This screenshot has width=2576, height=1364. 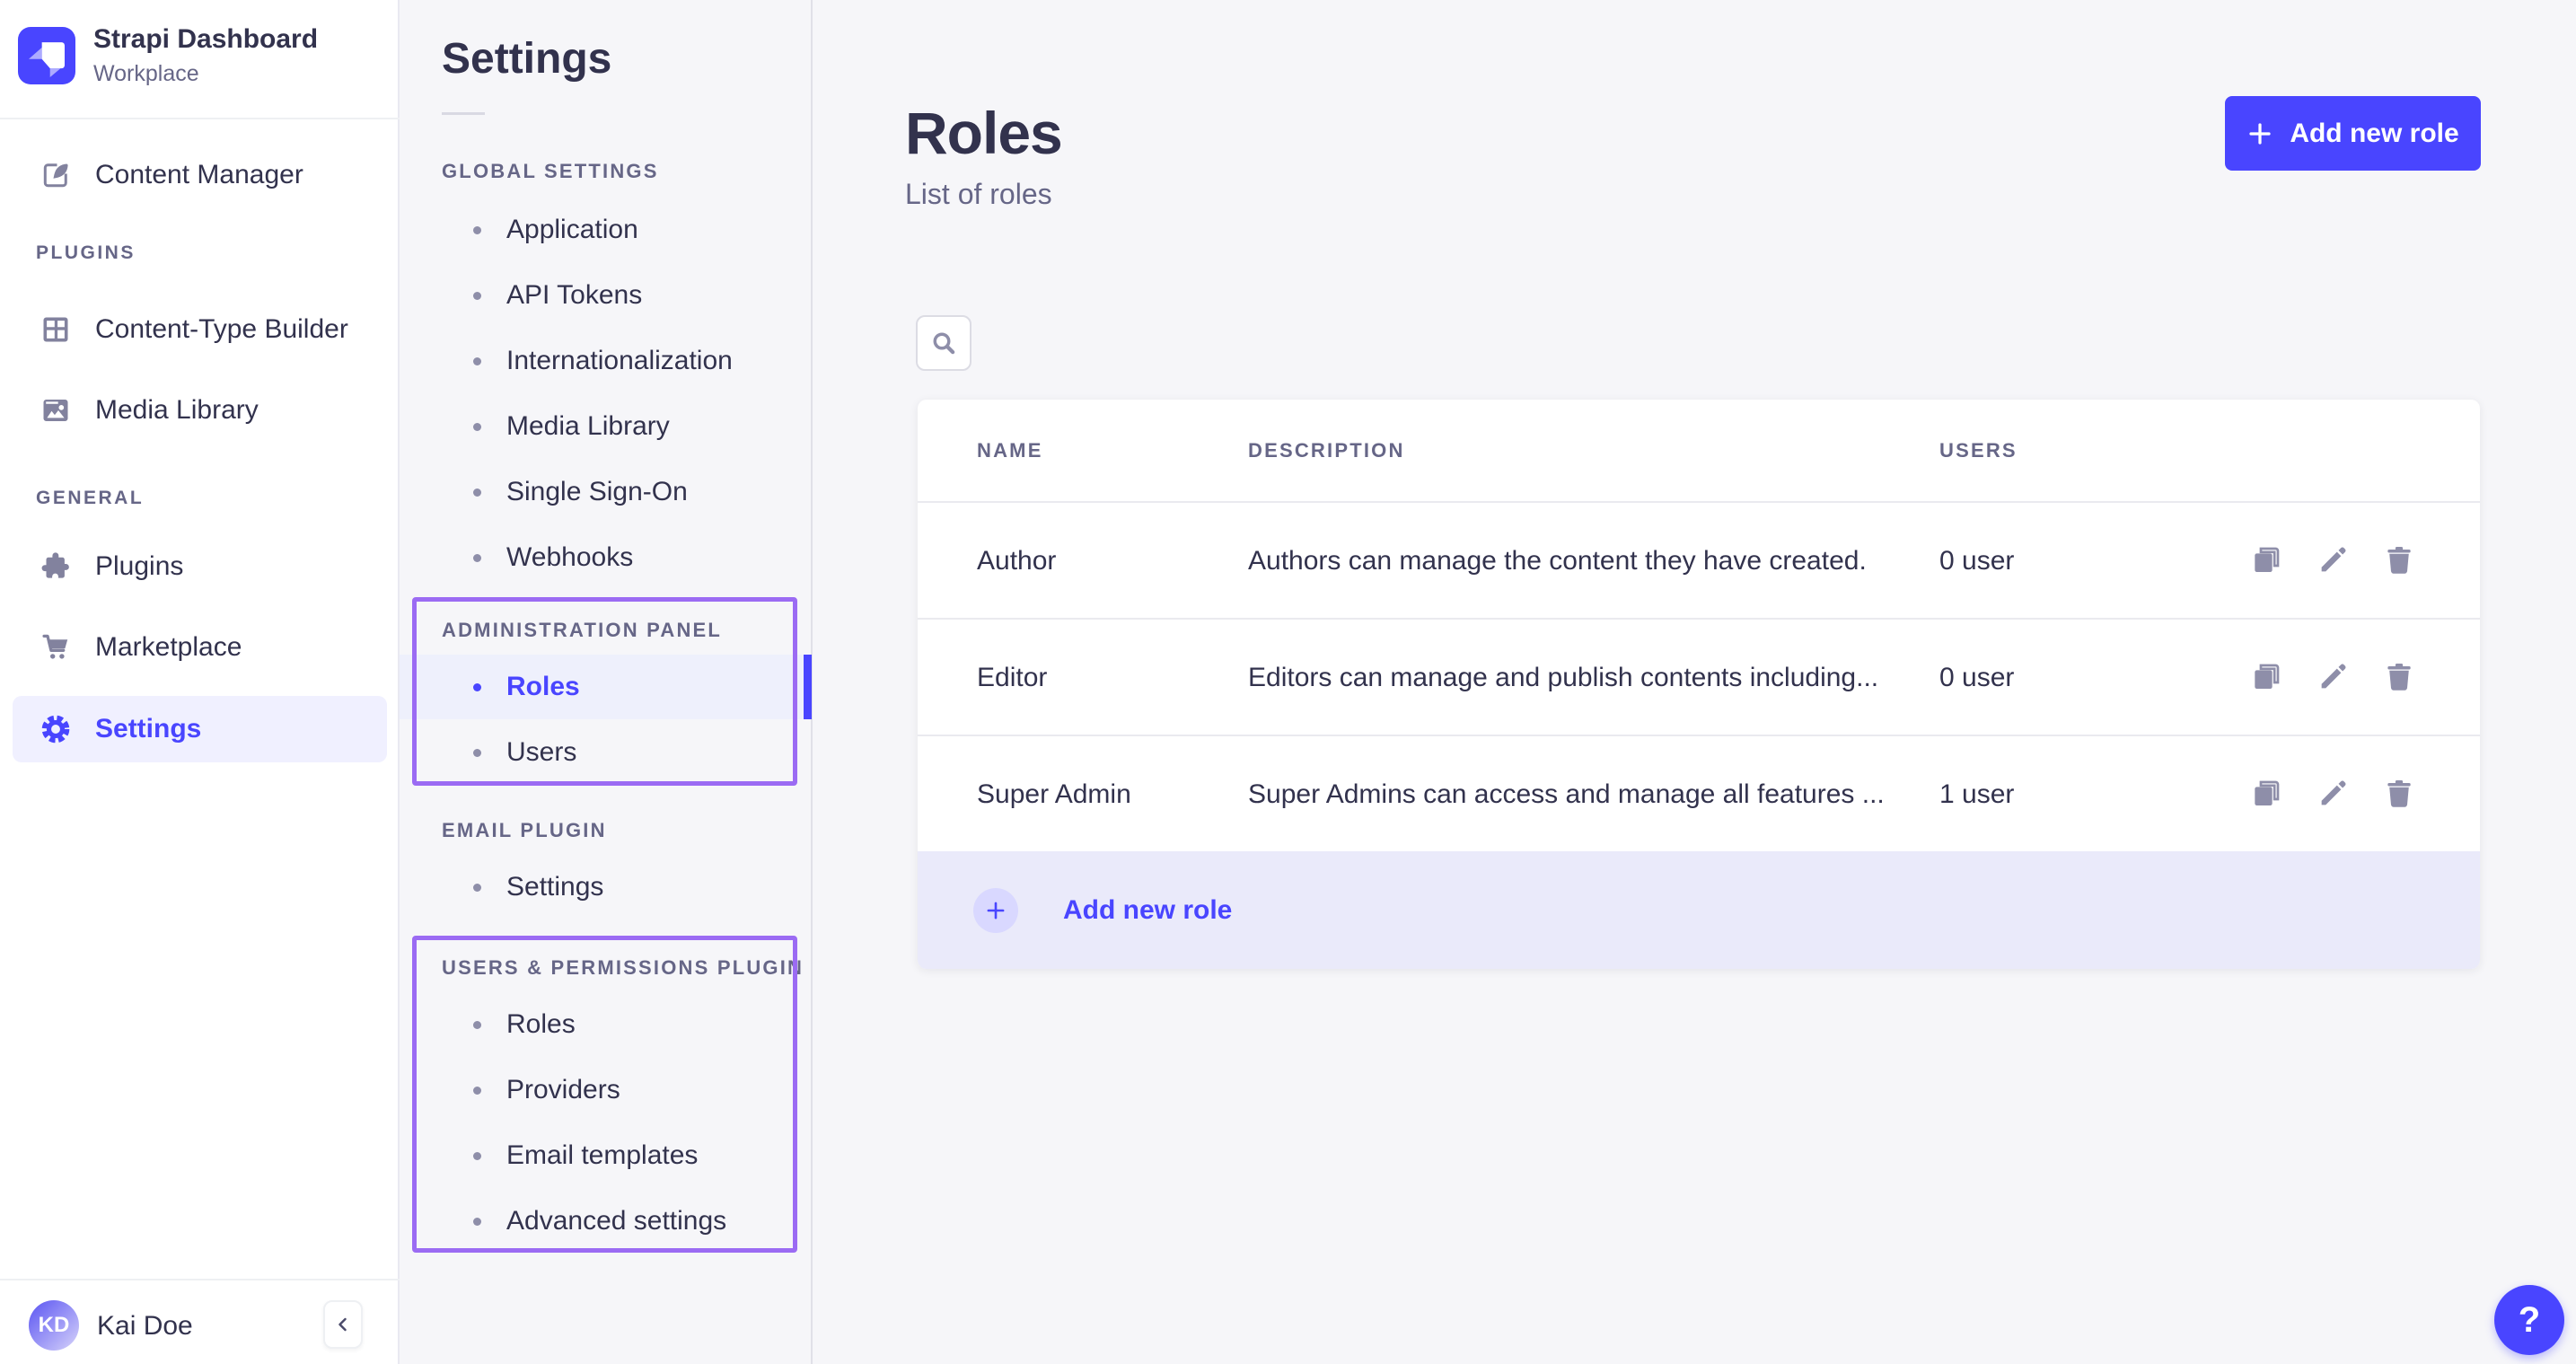 What do you see at coordinates (605, 295) in the screenshot?
I see `subnav-item-api-tokens: API Tokens` at bounding box center [605, 295].